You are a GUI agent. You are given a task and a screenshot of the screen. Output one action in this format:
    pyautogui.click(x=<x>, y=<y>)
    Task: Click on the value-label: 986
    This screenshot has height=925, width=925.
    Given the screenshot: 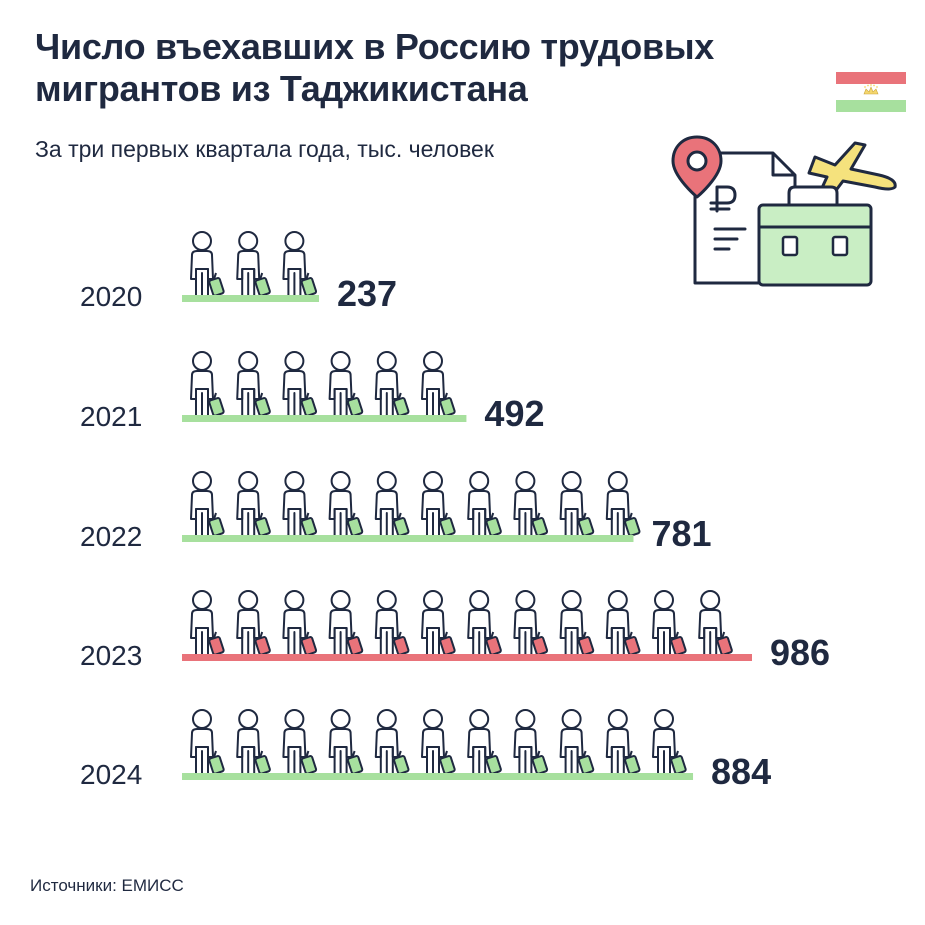 What is the action you would take?
    pyautogui.click(x=800, y=652)
    